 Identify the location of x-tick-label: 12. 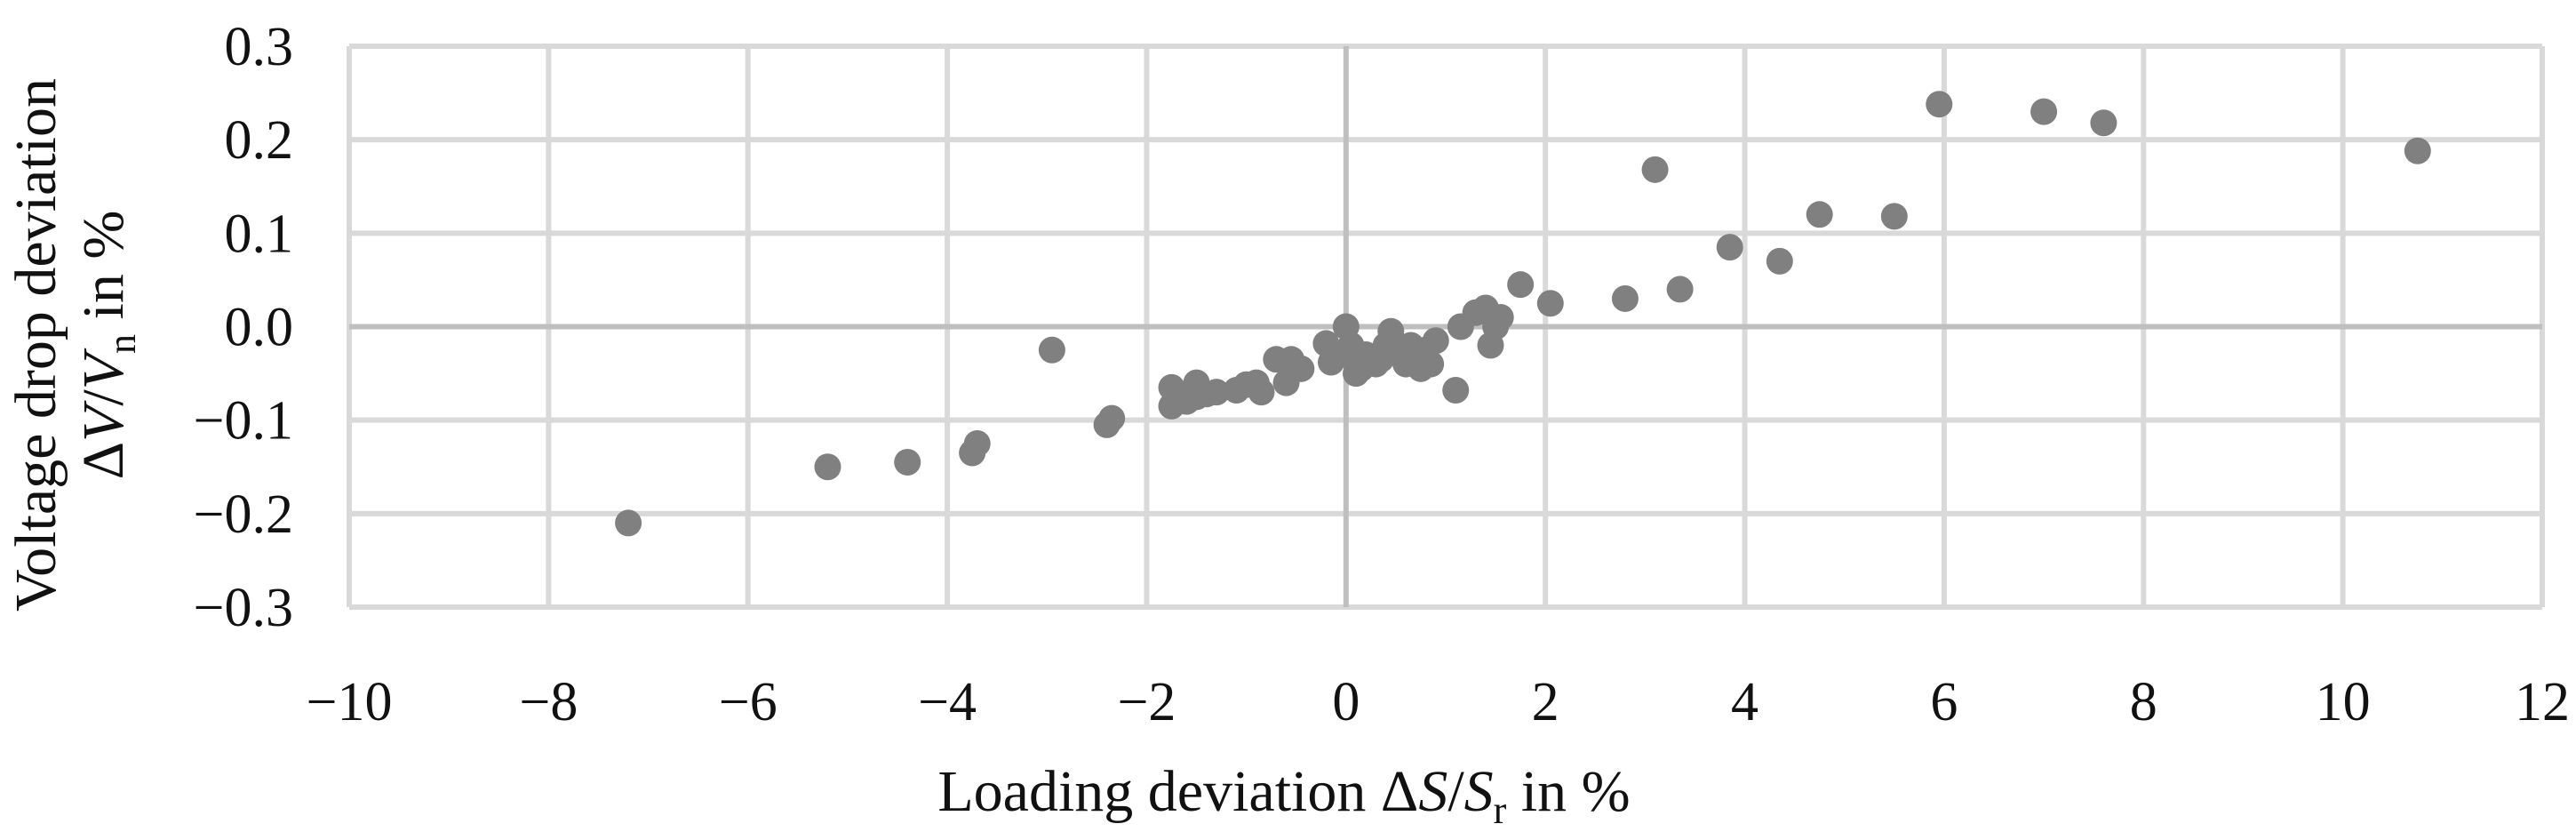
(2542, 702).